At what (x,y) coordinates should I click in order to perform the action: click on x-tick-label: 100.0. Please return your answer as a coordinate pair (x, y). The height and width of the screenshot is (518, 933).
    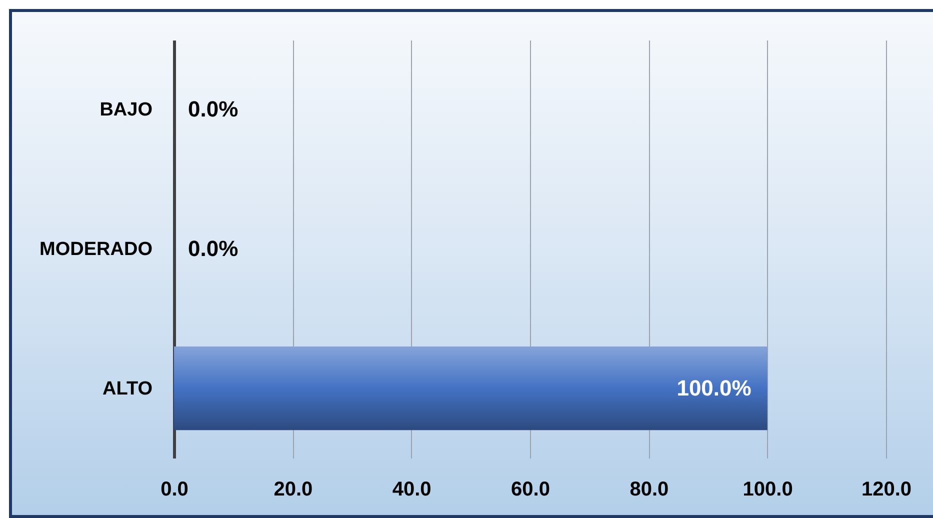
    Looking at the image, I should click on (767, 489).